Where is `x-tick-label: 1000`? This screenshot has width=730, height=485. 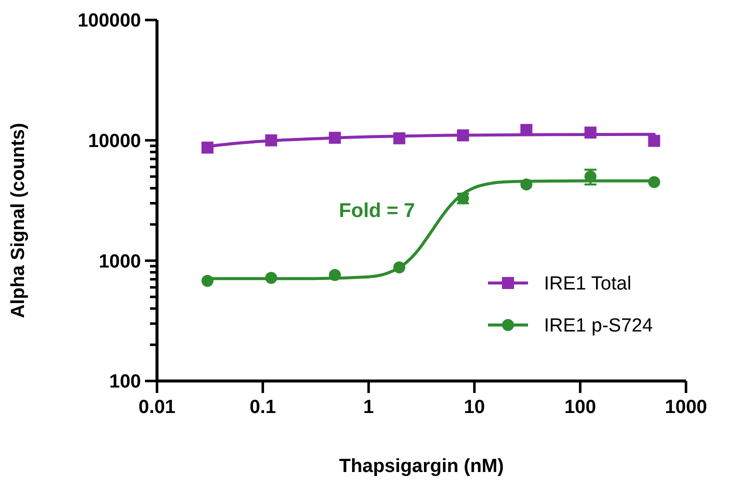
x-tick-label: 1000 is located at coordinates (686, 407).